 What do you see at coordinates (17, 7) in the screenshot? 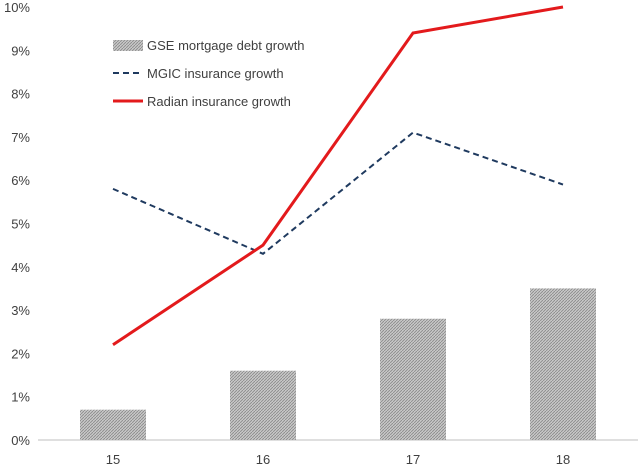
I see `y-tick-label: 10%` at bounding box center [17, 7].